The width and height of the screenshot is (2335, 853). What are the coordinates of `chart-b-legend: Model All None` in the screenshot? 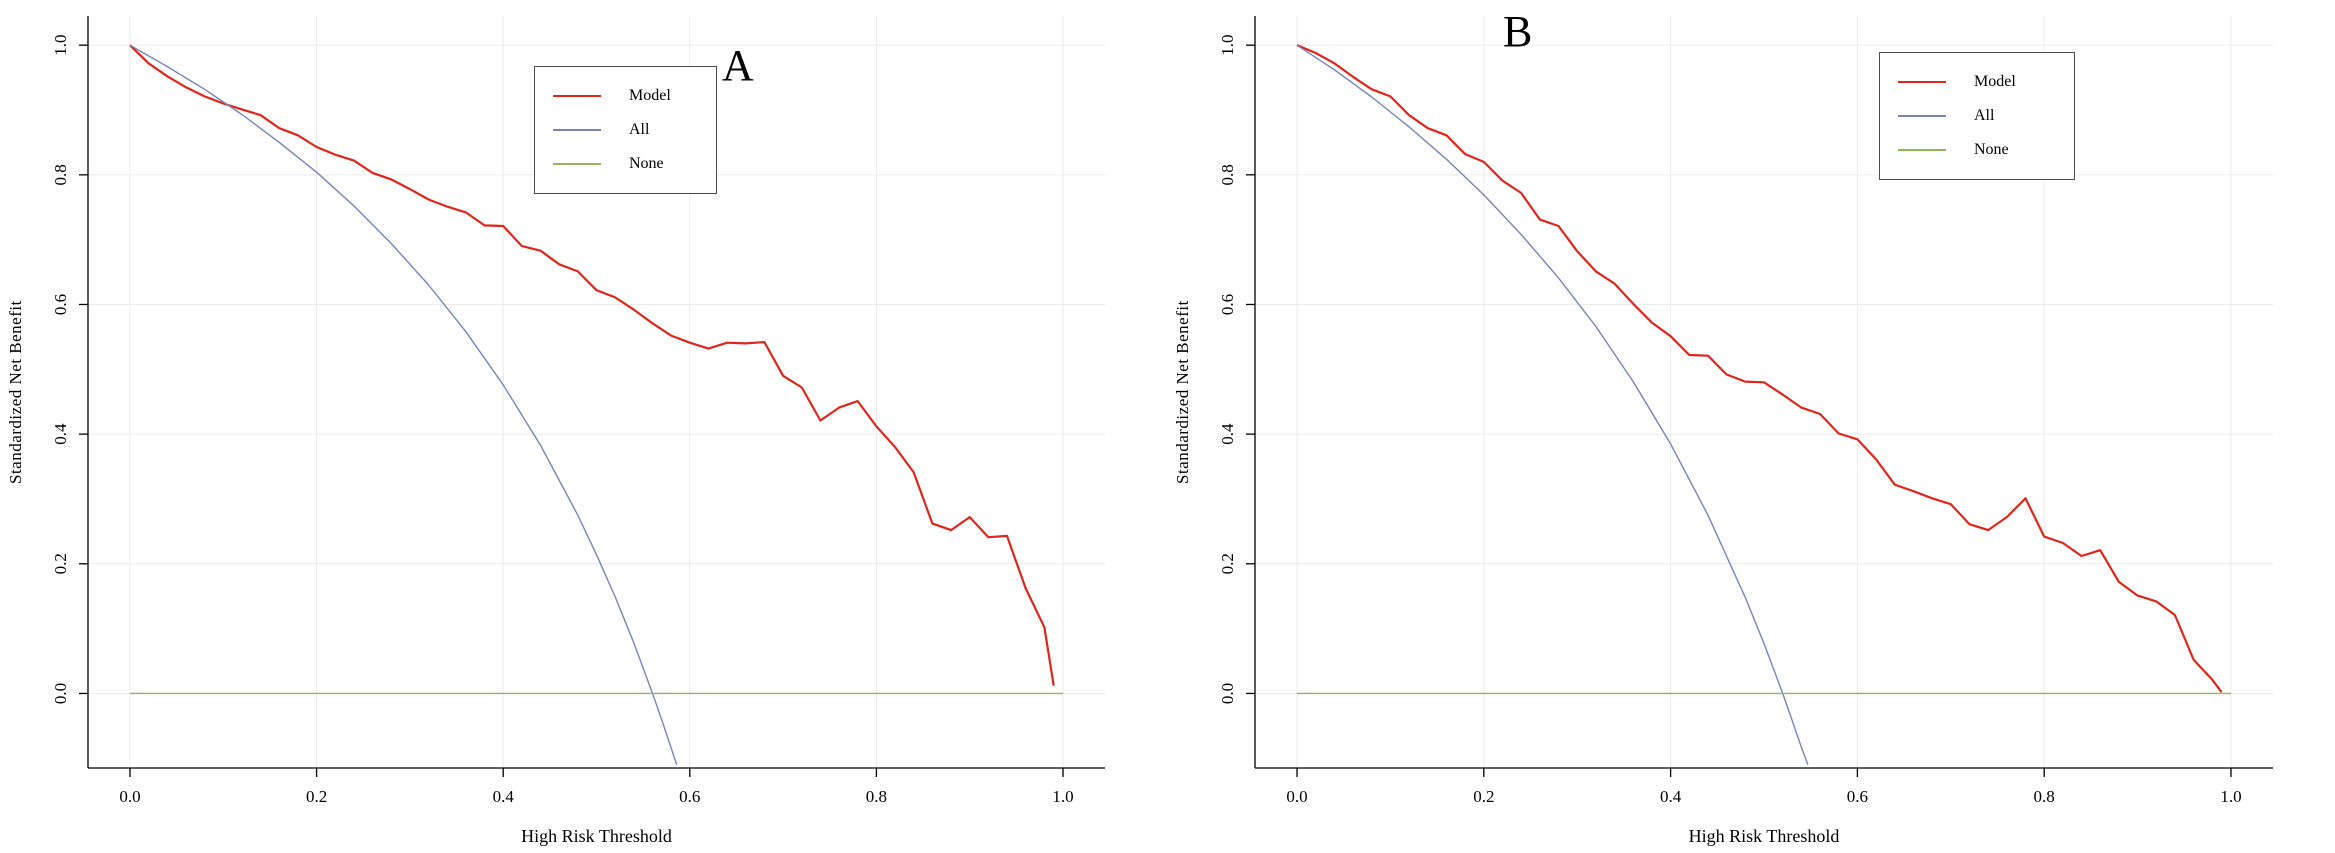 It's located at (1977, 116).